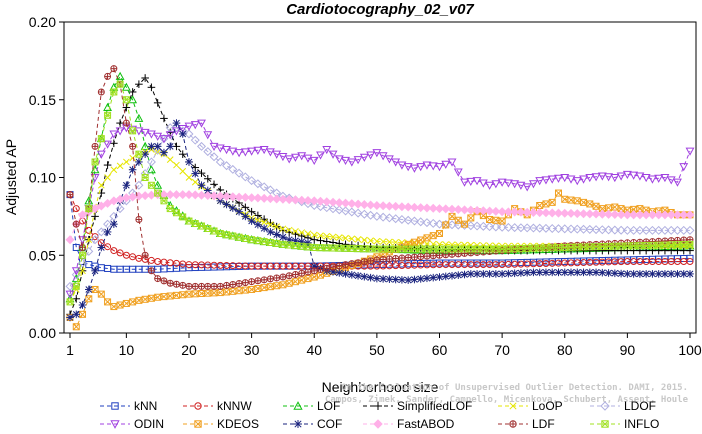 The width and height of the screenshot is (702, 434). What do you see at coordinates (440, 350) in the screenshot?
I see `x-tick-label: 60` at bounding box center [440, 350].